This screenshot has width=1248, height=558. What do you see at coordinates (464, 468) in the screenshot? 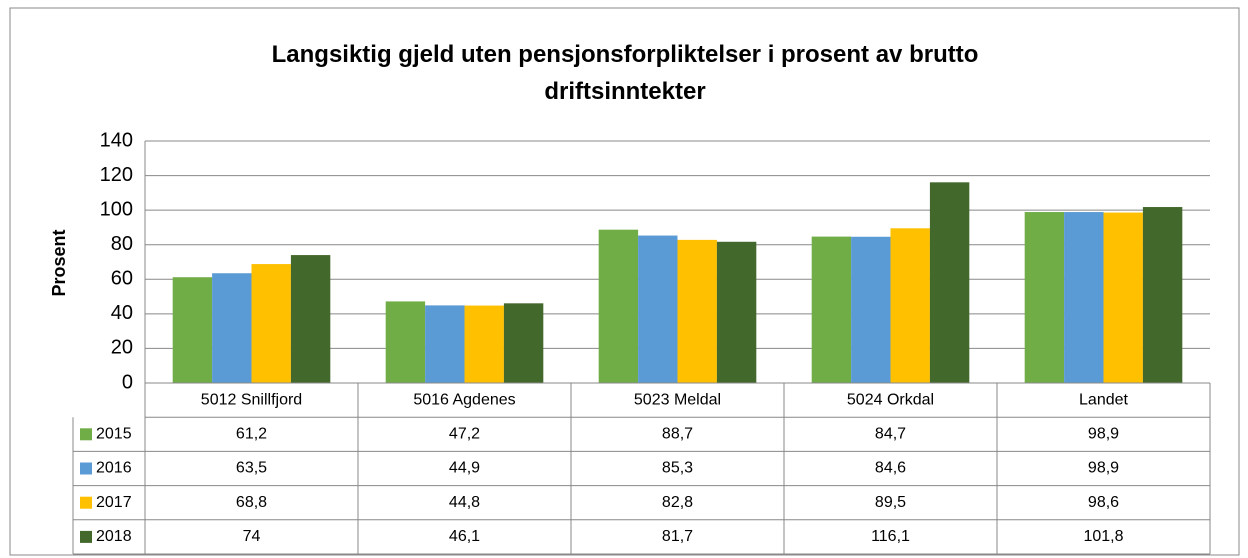
I see `table-value: 44,9` at bounding box center [464, 468].